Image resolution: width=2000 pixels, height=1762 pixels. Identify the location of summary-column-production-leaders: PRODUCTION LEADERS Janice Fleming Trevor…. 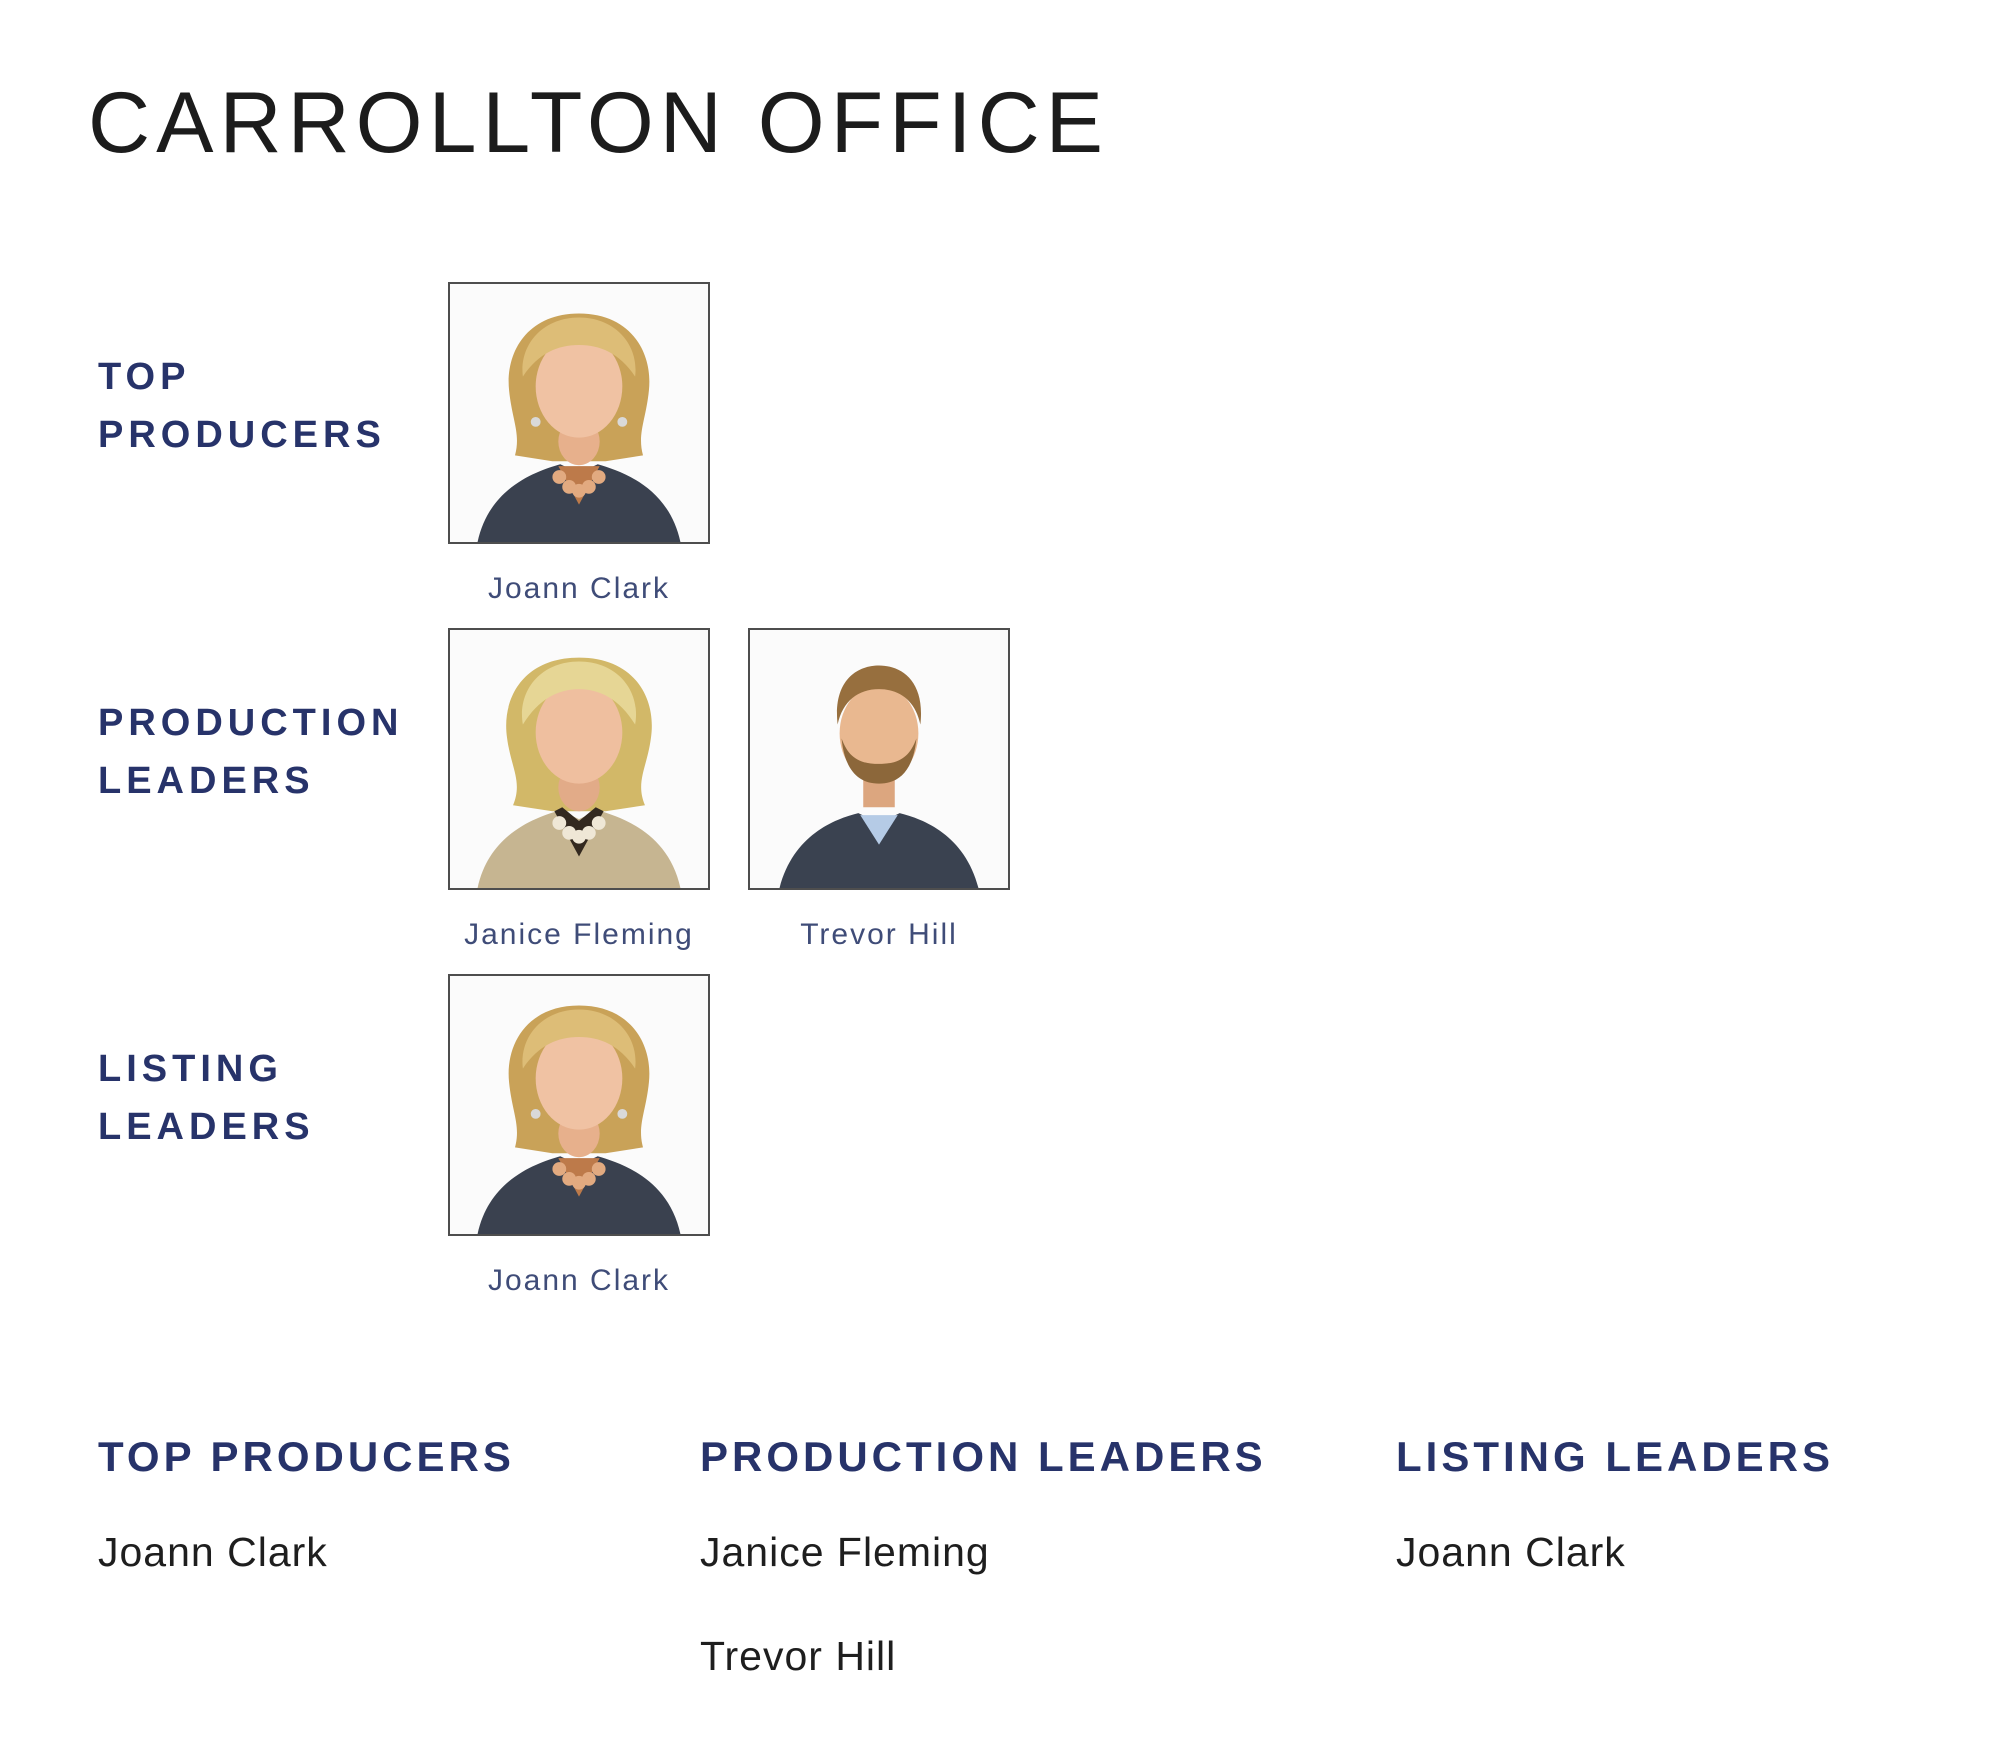
(983, 1557).